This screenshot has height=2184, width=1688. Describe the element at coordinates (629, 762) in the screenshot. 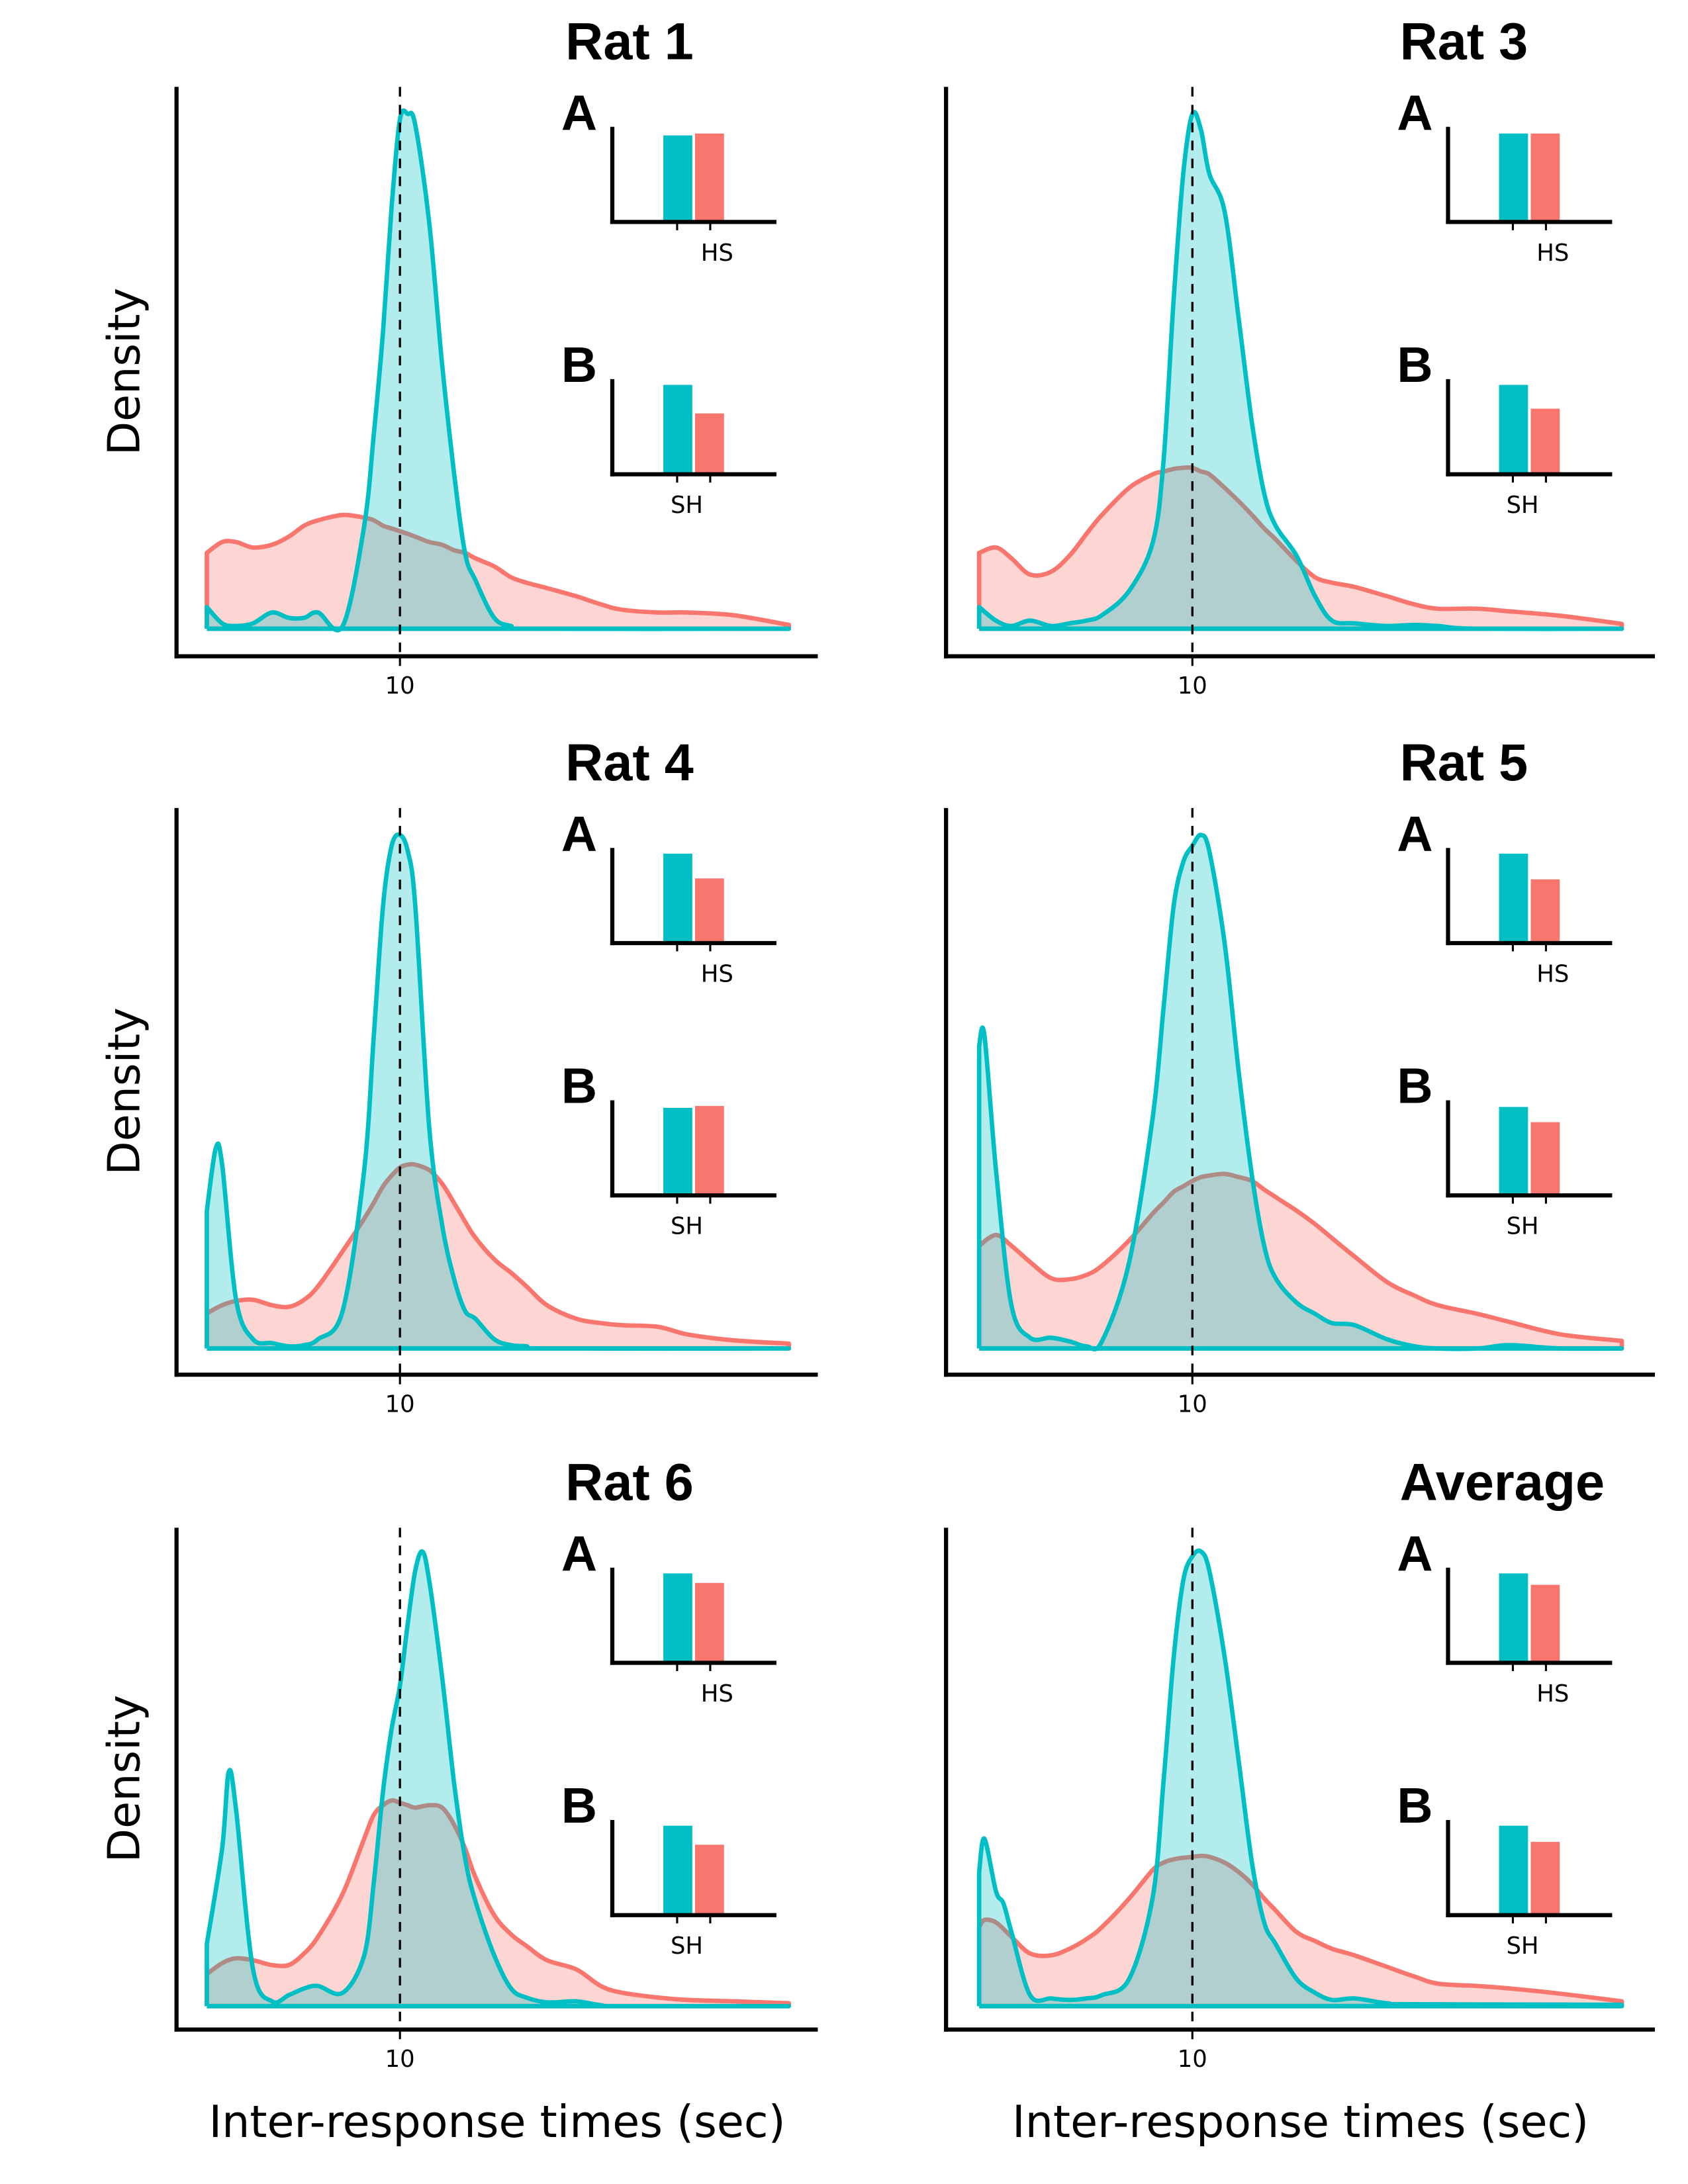

I see `panel-title: Rat 4` at that location.